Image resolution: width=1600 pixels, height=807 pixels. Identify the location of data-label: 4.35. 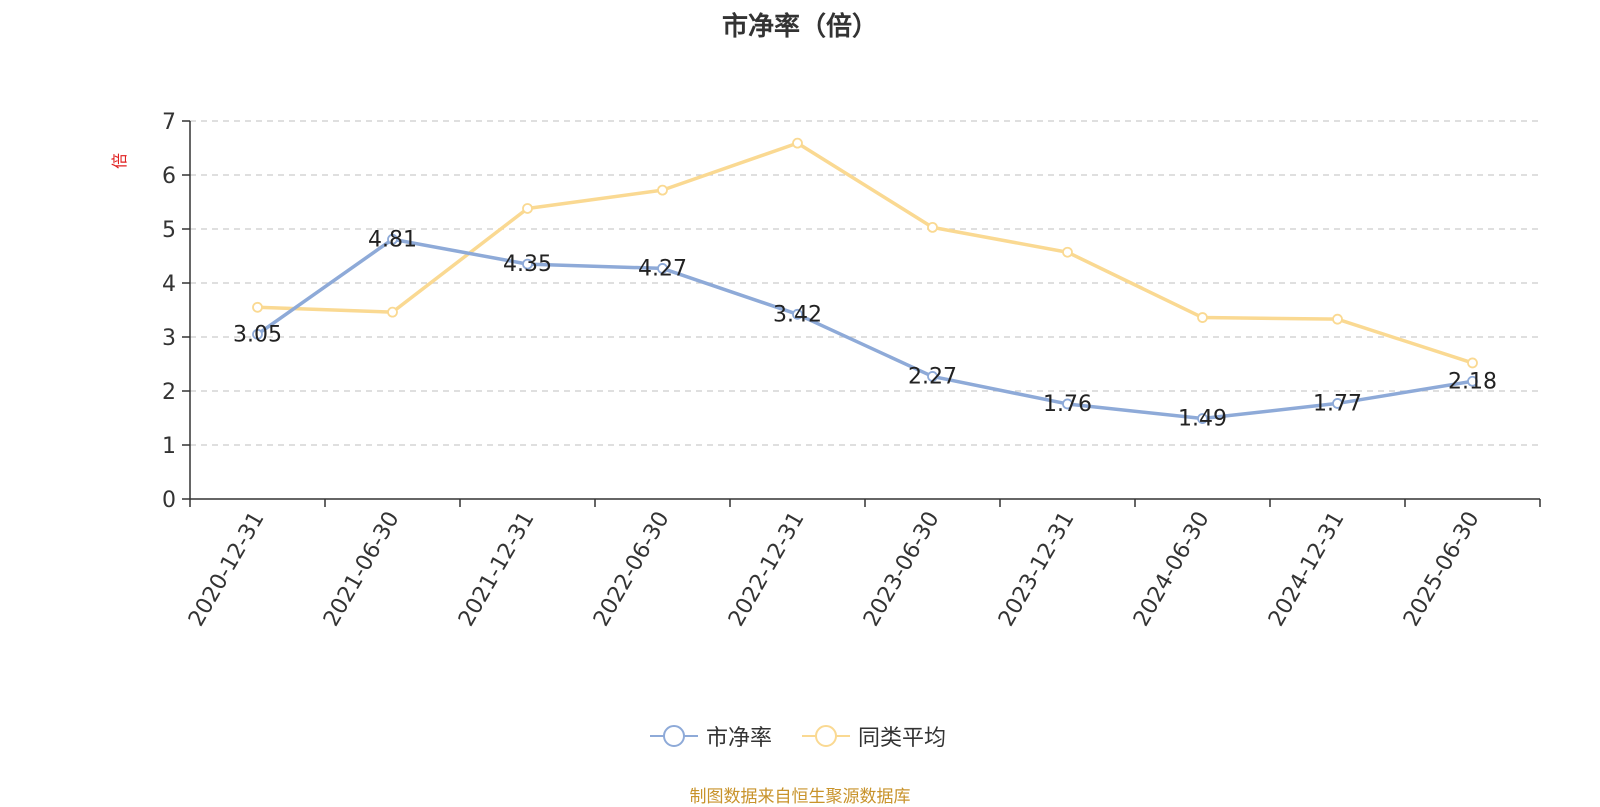
(527, 264).